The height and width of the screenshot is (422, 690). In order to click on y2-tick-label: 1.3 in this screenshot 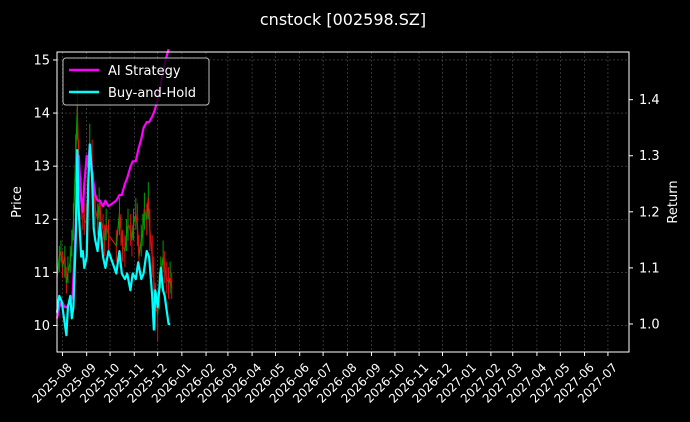, I will do `click(649, 156)`.